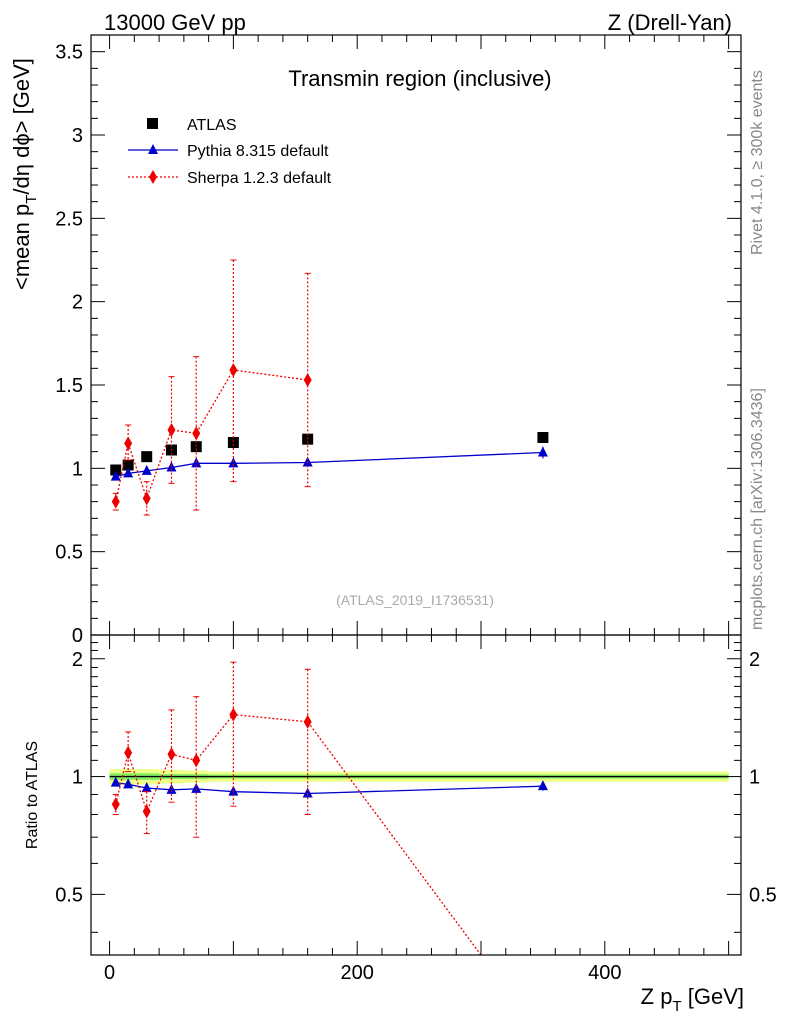  Describe the element at coordinates (77, 778) in the screenshot. I see `ratio-y-tick-label: 1` at that location.